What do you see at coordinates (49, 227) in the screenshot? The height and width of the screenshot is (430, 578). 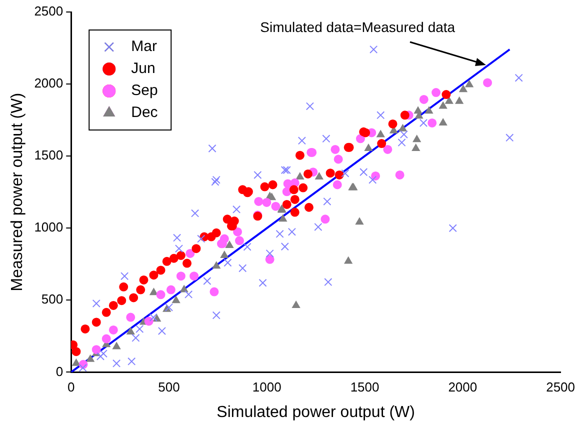 I see `y-tick-label: 1000` at bounding box center [49, 227].